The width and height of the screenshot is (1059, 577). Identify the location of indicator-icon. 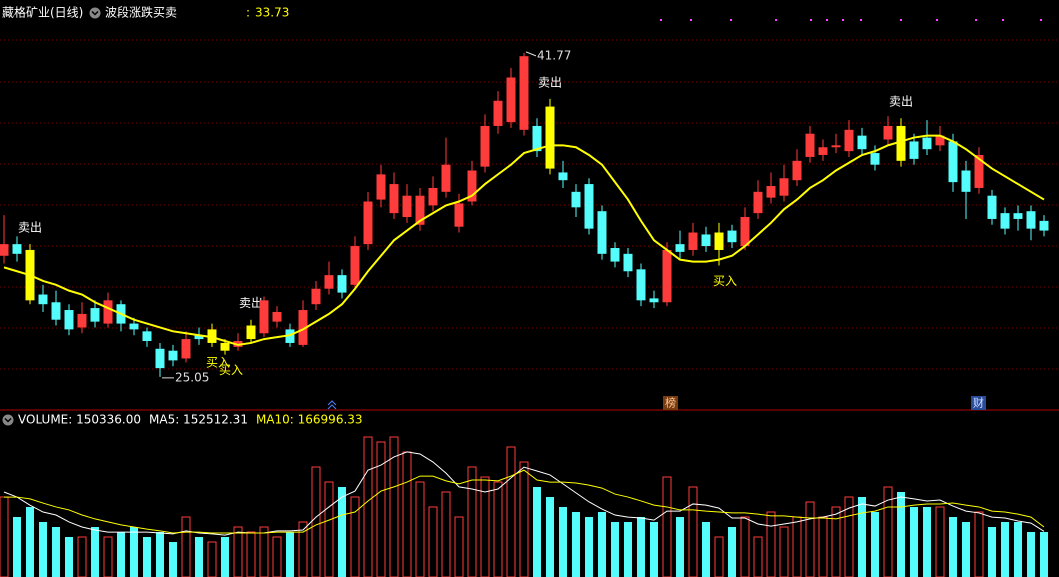
(95, 13).